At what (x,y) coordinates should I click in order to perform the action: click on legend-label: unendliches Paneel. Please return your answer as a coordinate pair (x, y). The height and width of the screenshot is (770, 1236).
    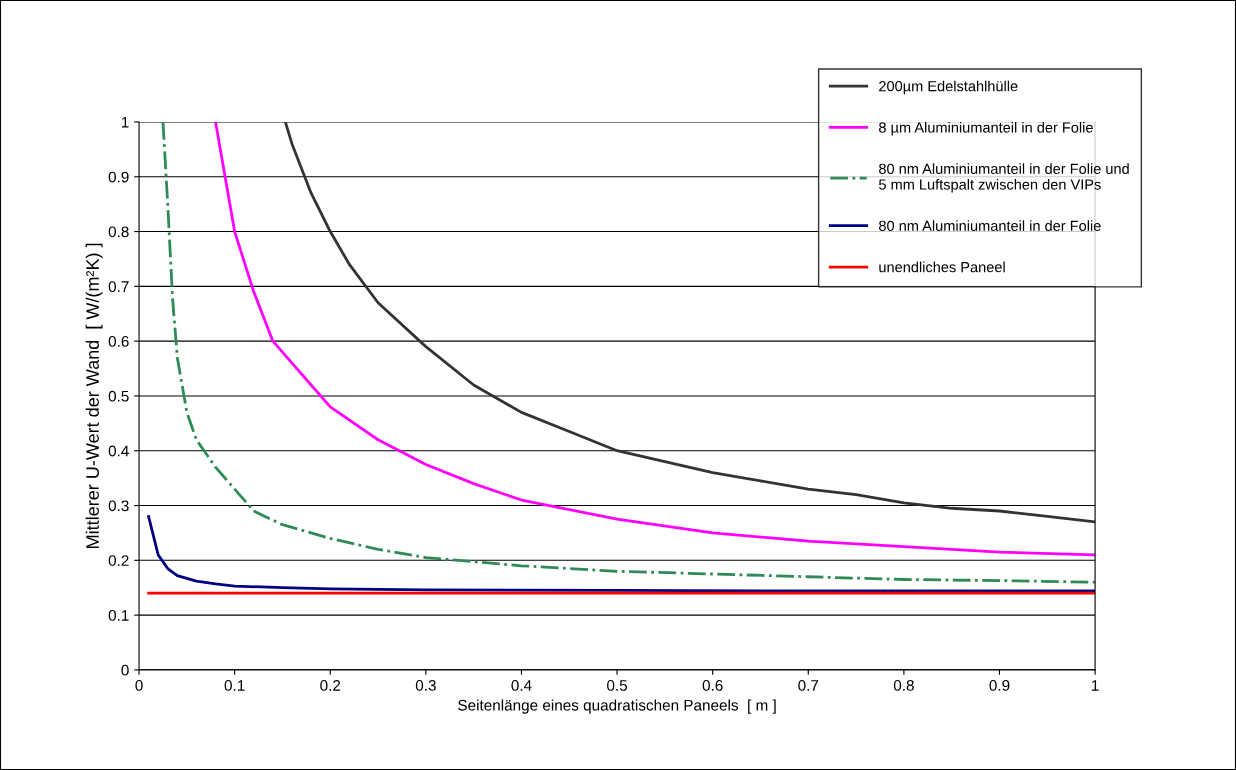
    Looking at the image, I should click on (942, 267).